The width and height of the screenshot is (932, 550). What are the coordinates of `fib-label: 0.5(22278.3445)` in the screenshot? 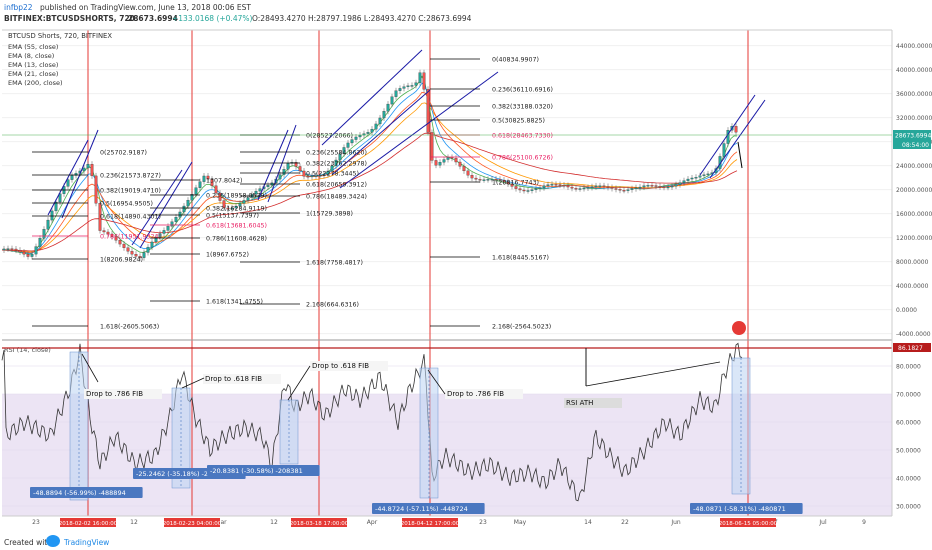 It's located at (332, 174).